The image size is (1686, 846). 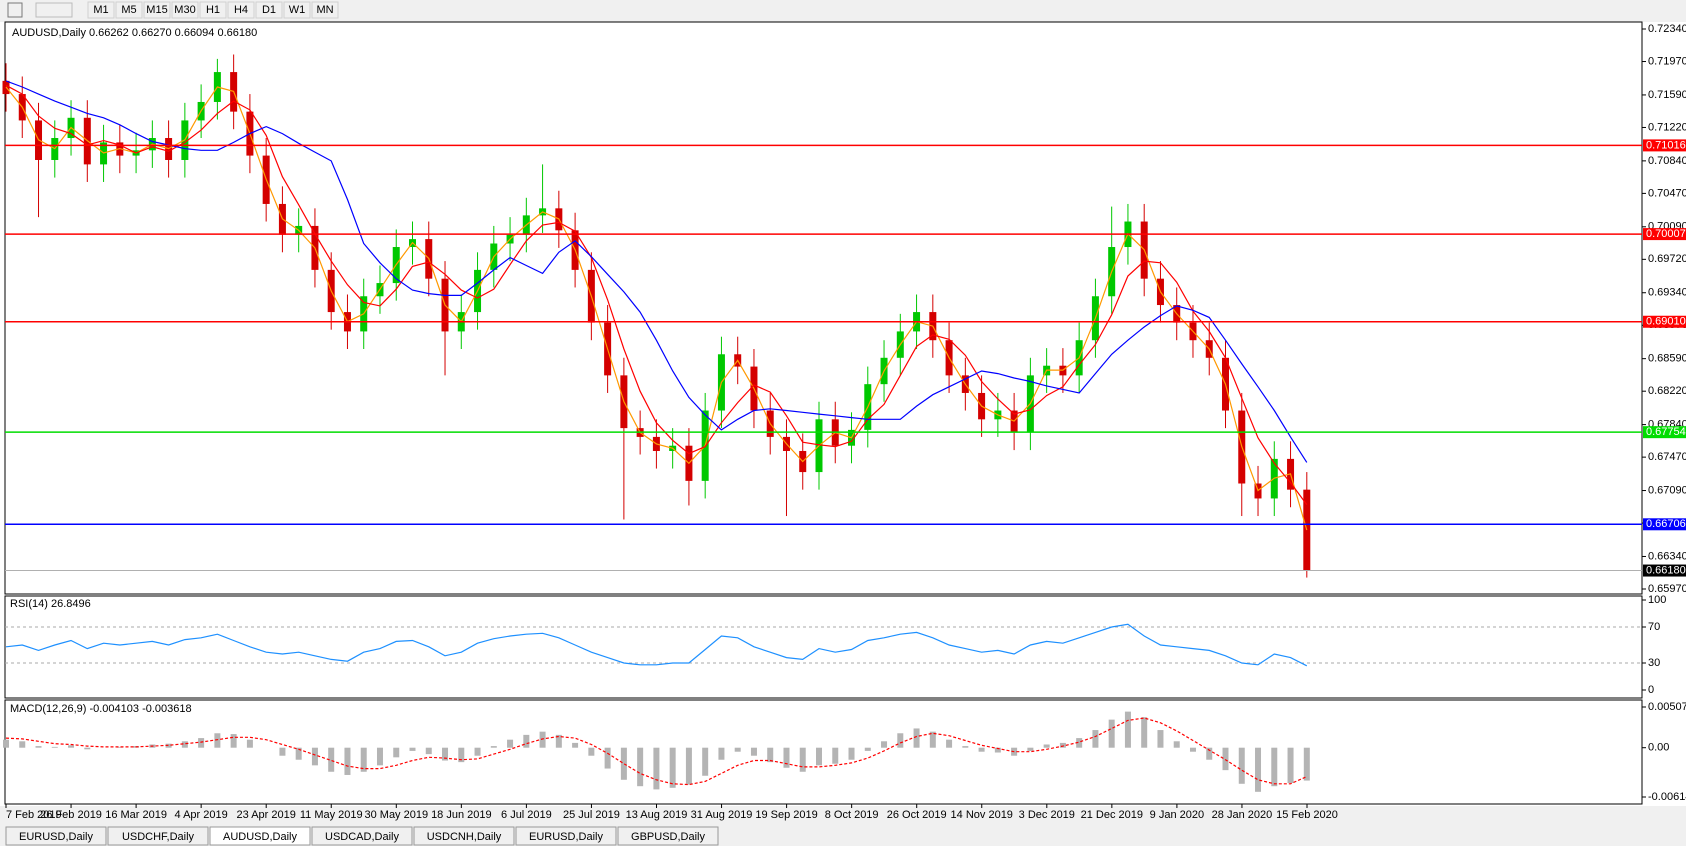 What do you see at coordinates (823, 752) in the screenshot?
I see `macd-panel` at bounding box center [823, 752].